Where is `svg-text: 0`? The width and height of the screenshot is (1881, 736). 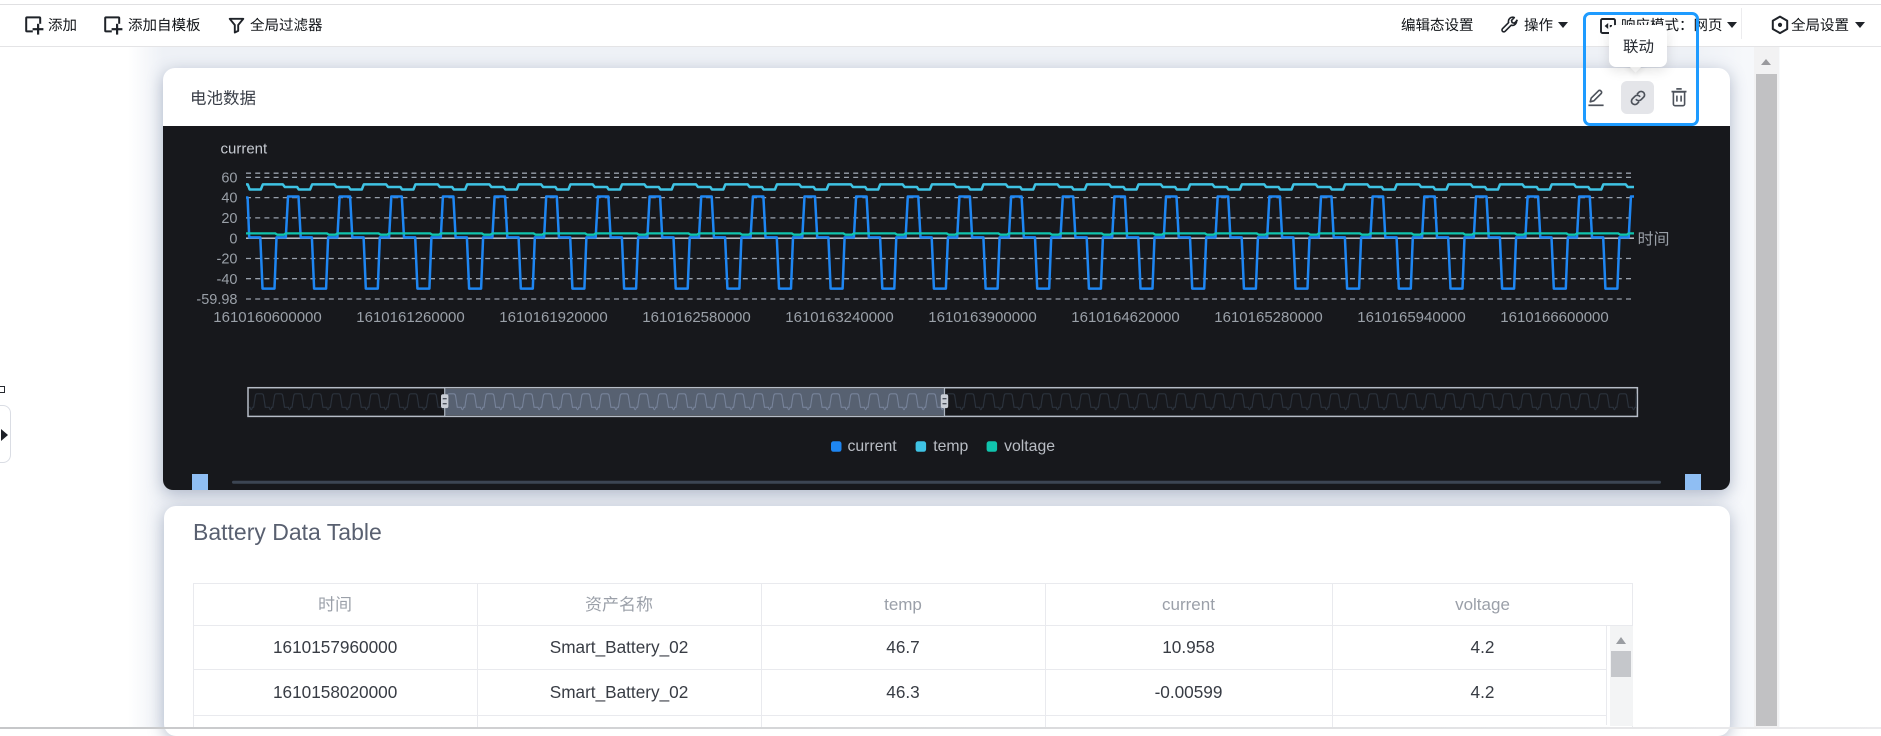
svg-text: 0 is located at coordinates (233, 239).